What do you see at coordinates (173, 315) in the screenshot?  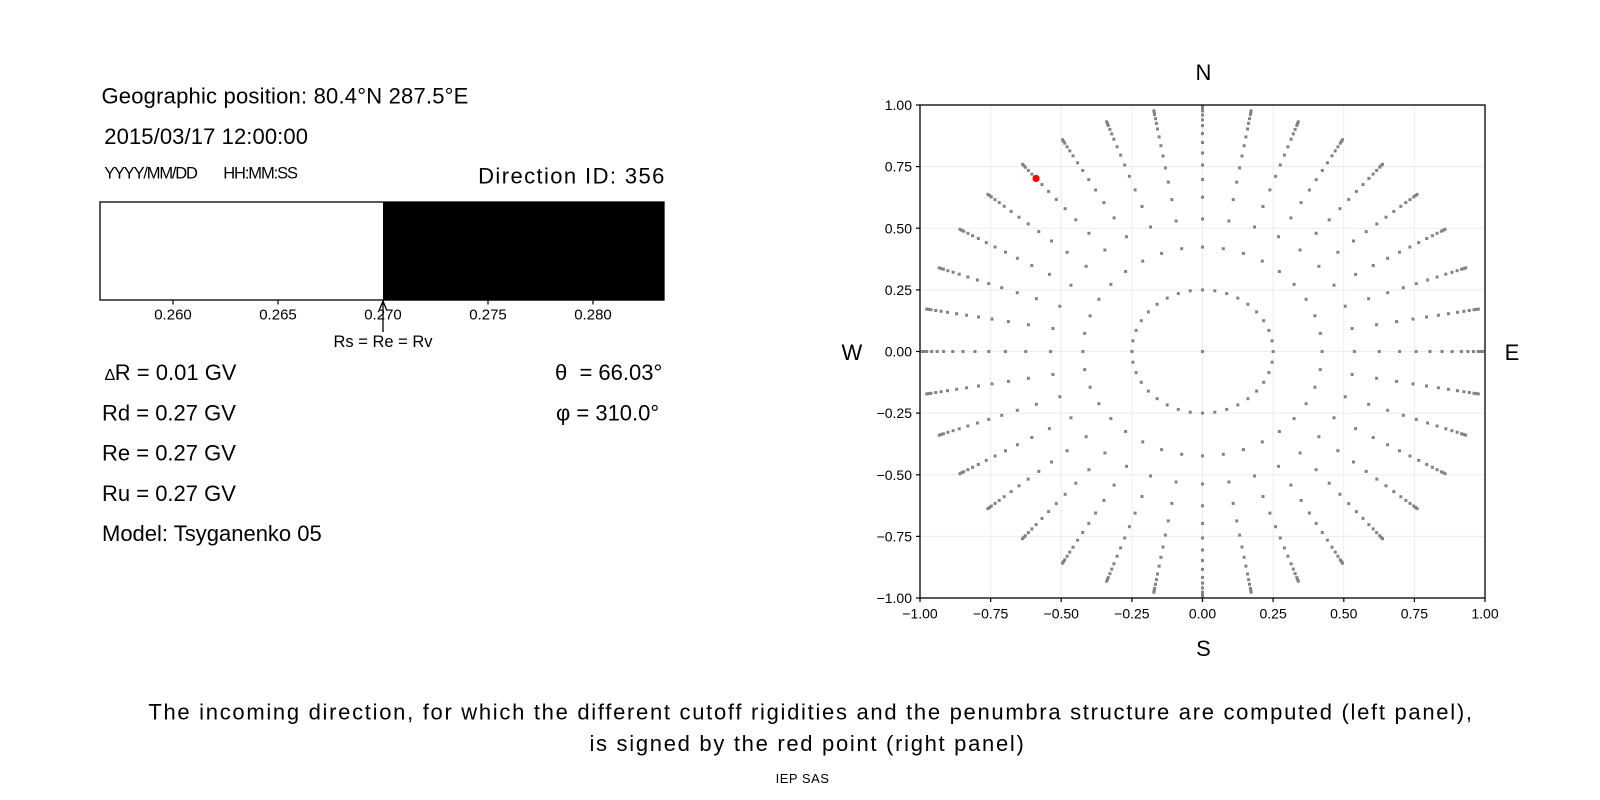 I see `svg-text: 0.260` at bounding box center [173, 315].